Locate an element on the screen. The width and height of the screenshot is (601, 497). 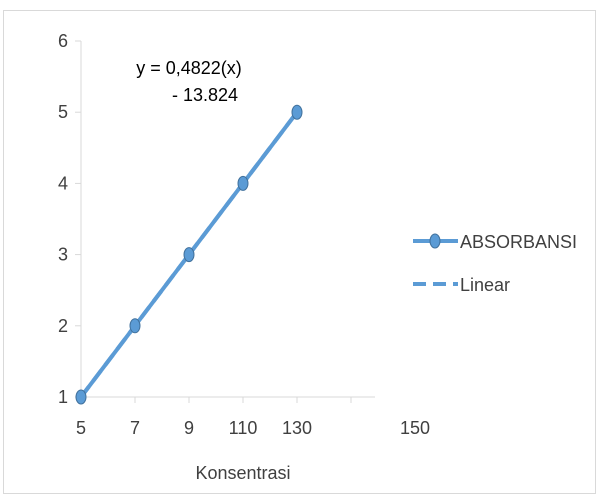
y-tick-label: 3 is located at coordinates (63, 255).